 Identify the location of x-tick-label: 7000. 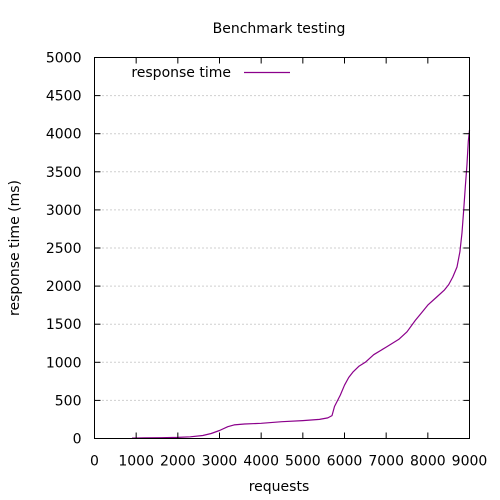
(386, 462).